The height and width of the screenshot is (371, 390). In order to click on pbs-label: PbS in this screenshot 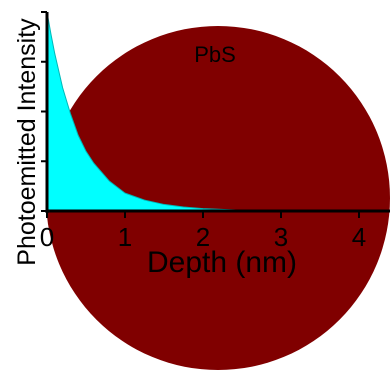, I will do `click(215, 54)`.